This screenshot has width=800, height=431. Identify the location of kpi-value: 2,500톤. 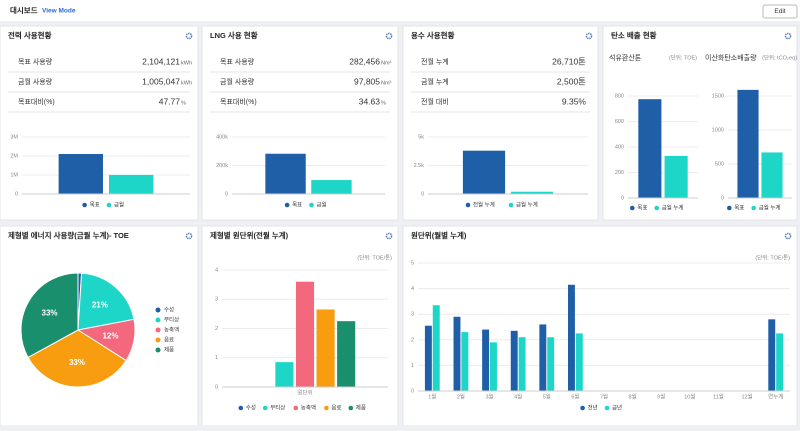
(571, 81).